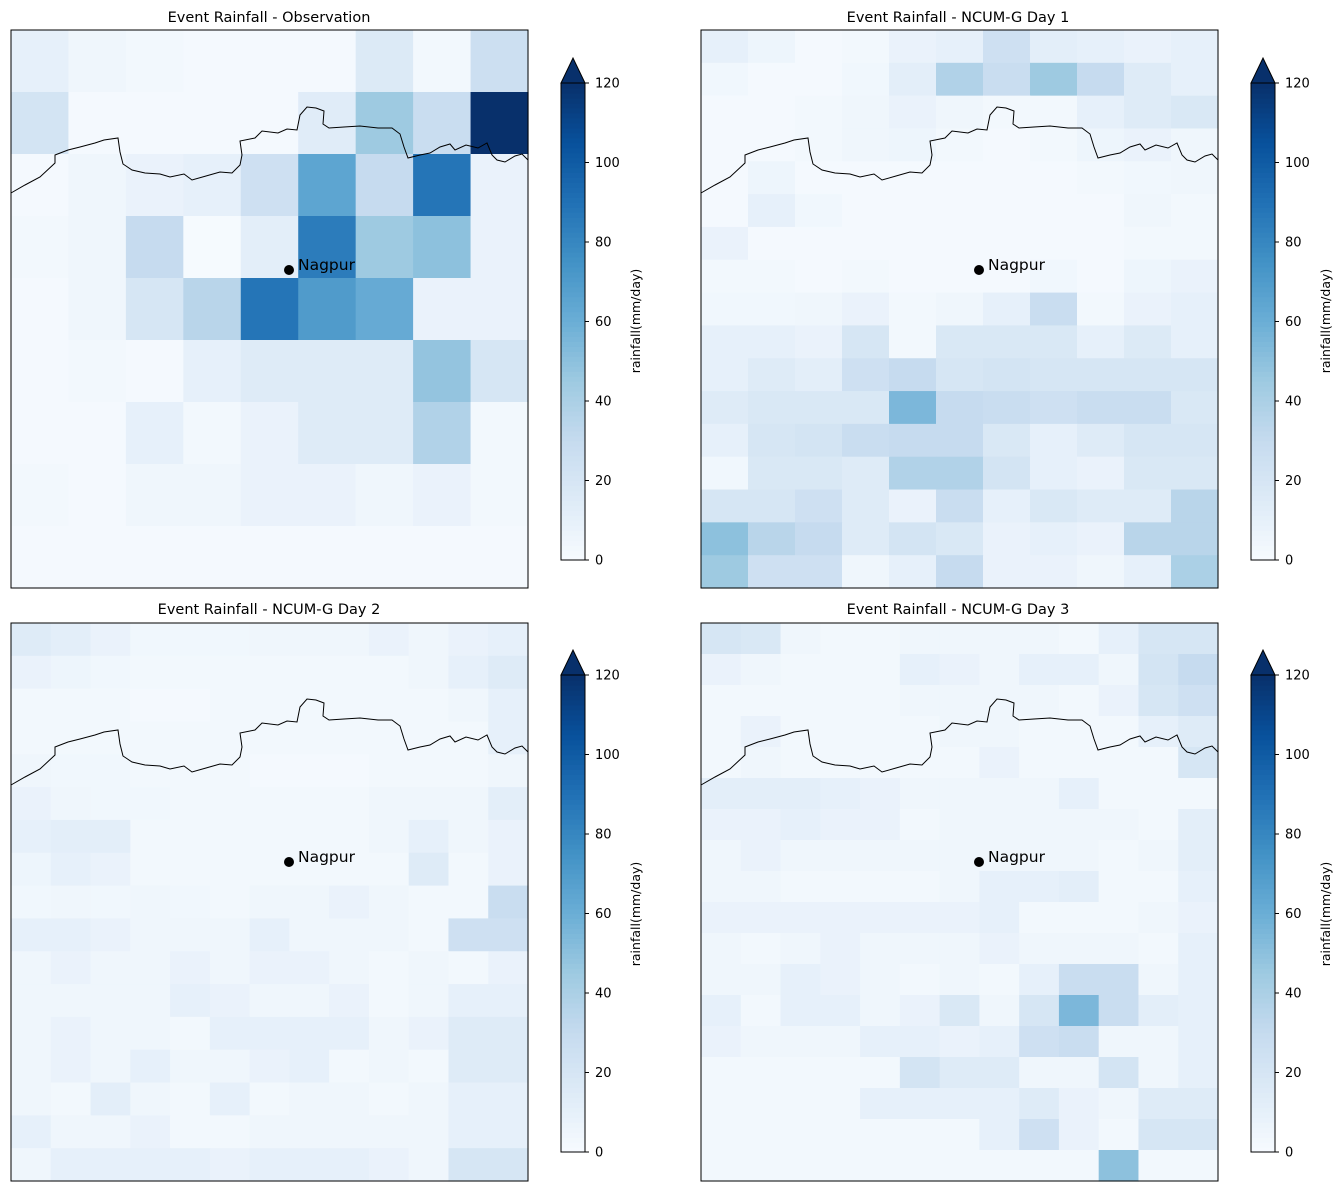 The width and height of the screenshot is (1341, 1190). Describe the element at coordinates (599, 1153) in the screenshot. I see `colorbar-tick-label: 0` at that location.